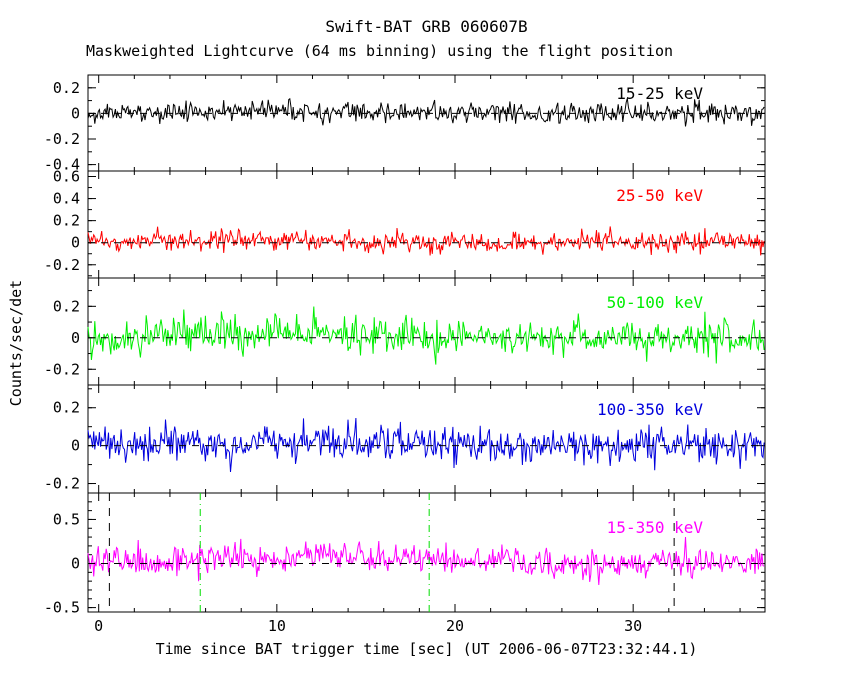  I want to click on series-100-350-kev, so click(426, 445).